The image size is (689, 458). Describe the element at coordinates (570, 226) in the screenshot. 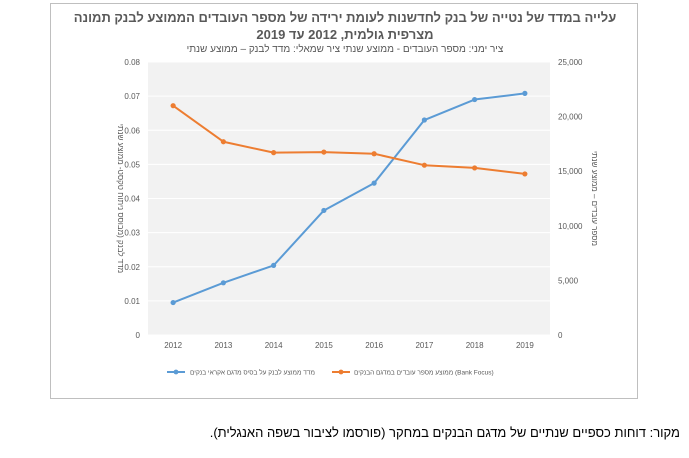

I see `right-tick-label: 10,000` at that location.